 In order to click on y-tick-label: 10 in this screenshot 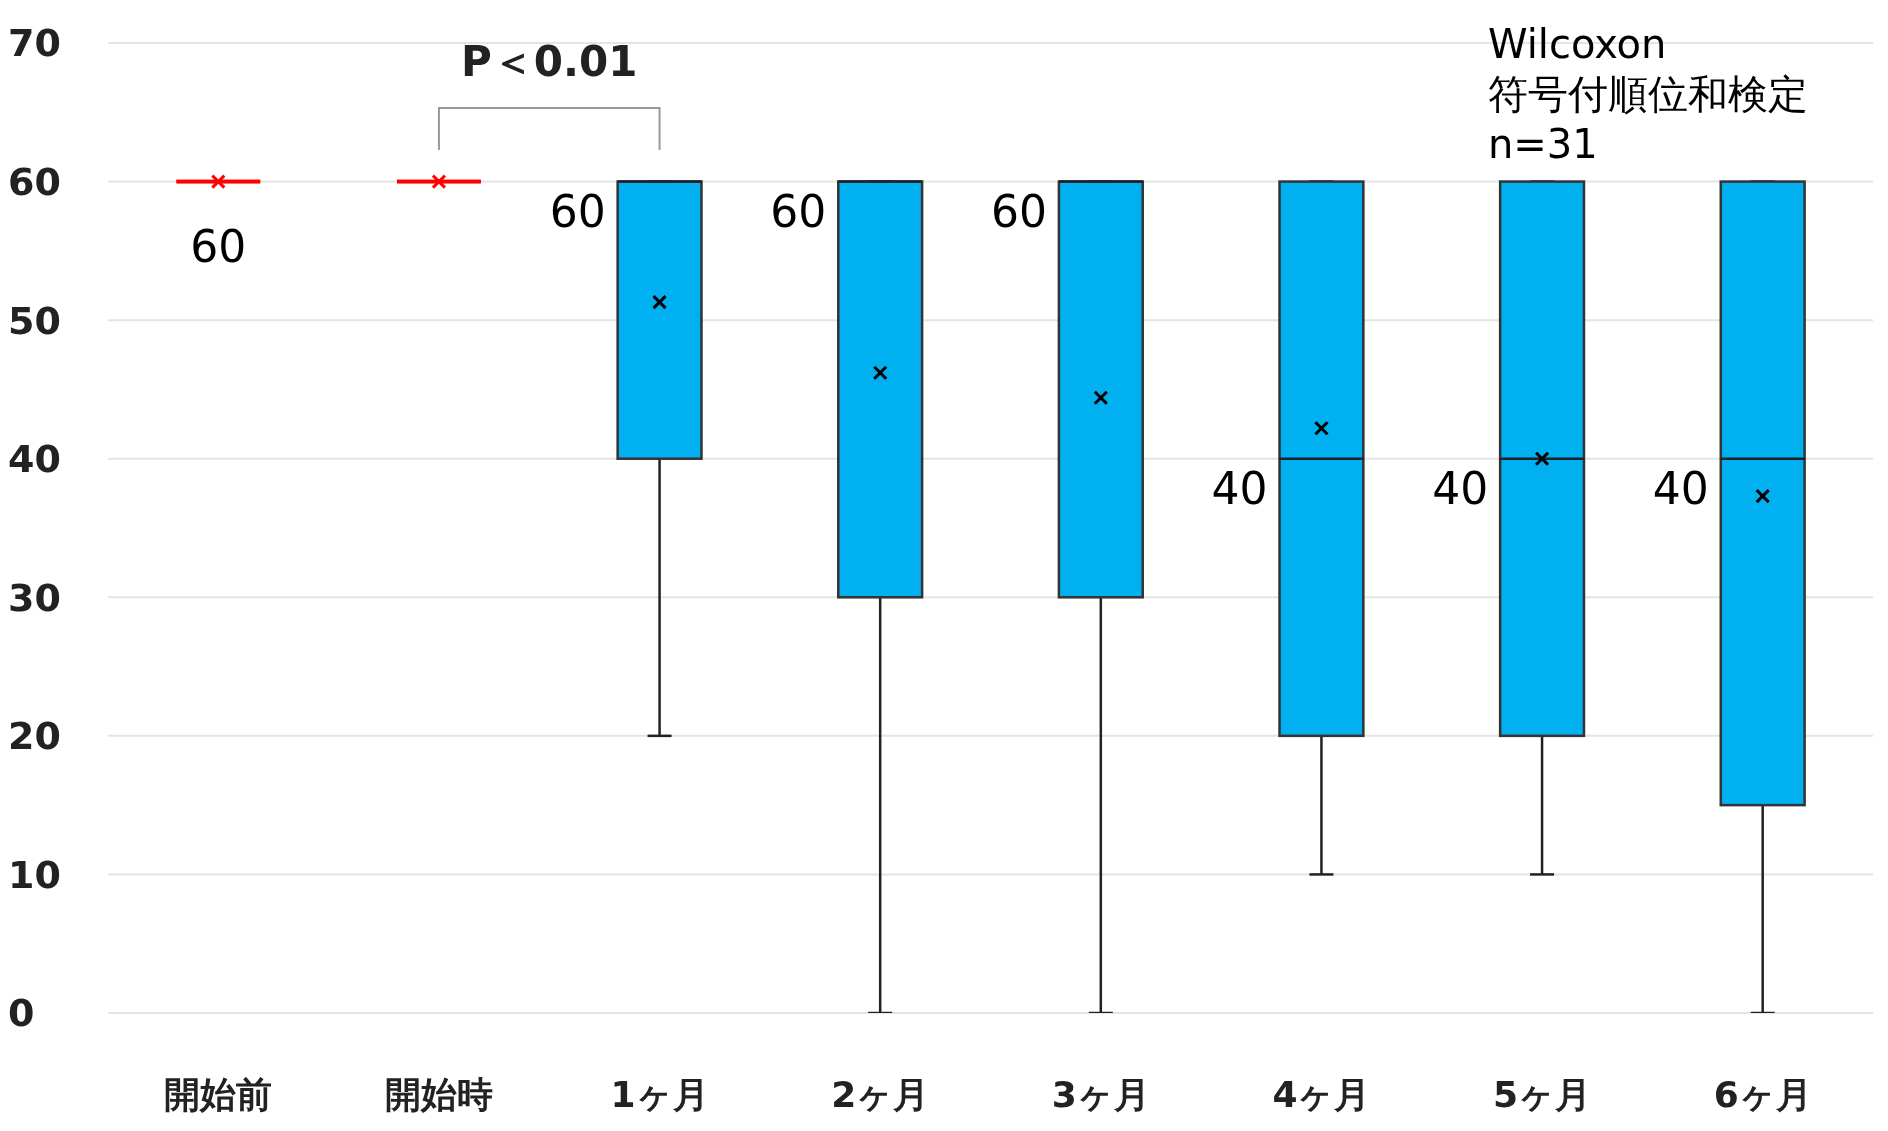, I will do `click(34, 874)`.